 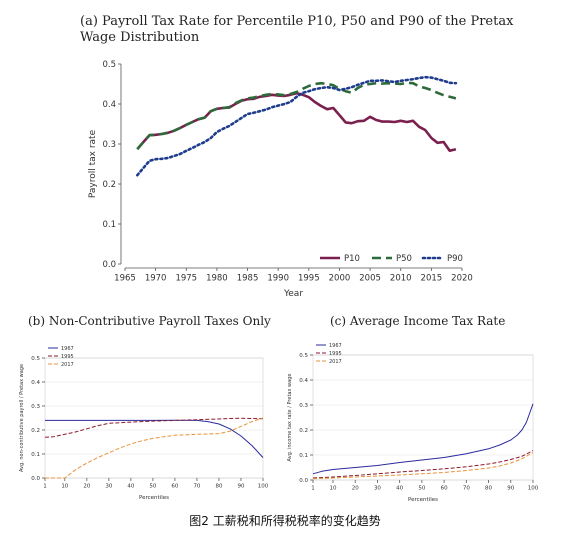 What do you see at coordinates (278, 279) in the screenshot?
I see `x-tick-label: 1990` at bounding box center [278, 279].